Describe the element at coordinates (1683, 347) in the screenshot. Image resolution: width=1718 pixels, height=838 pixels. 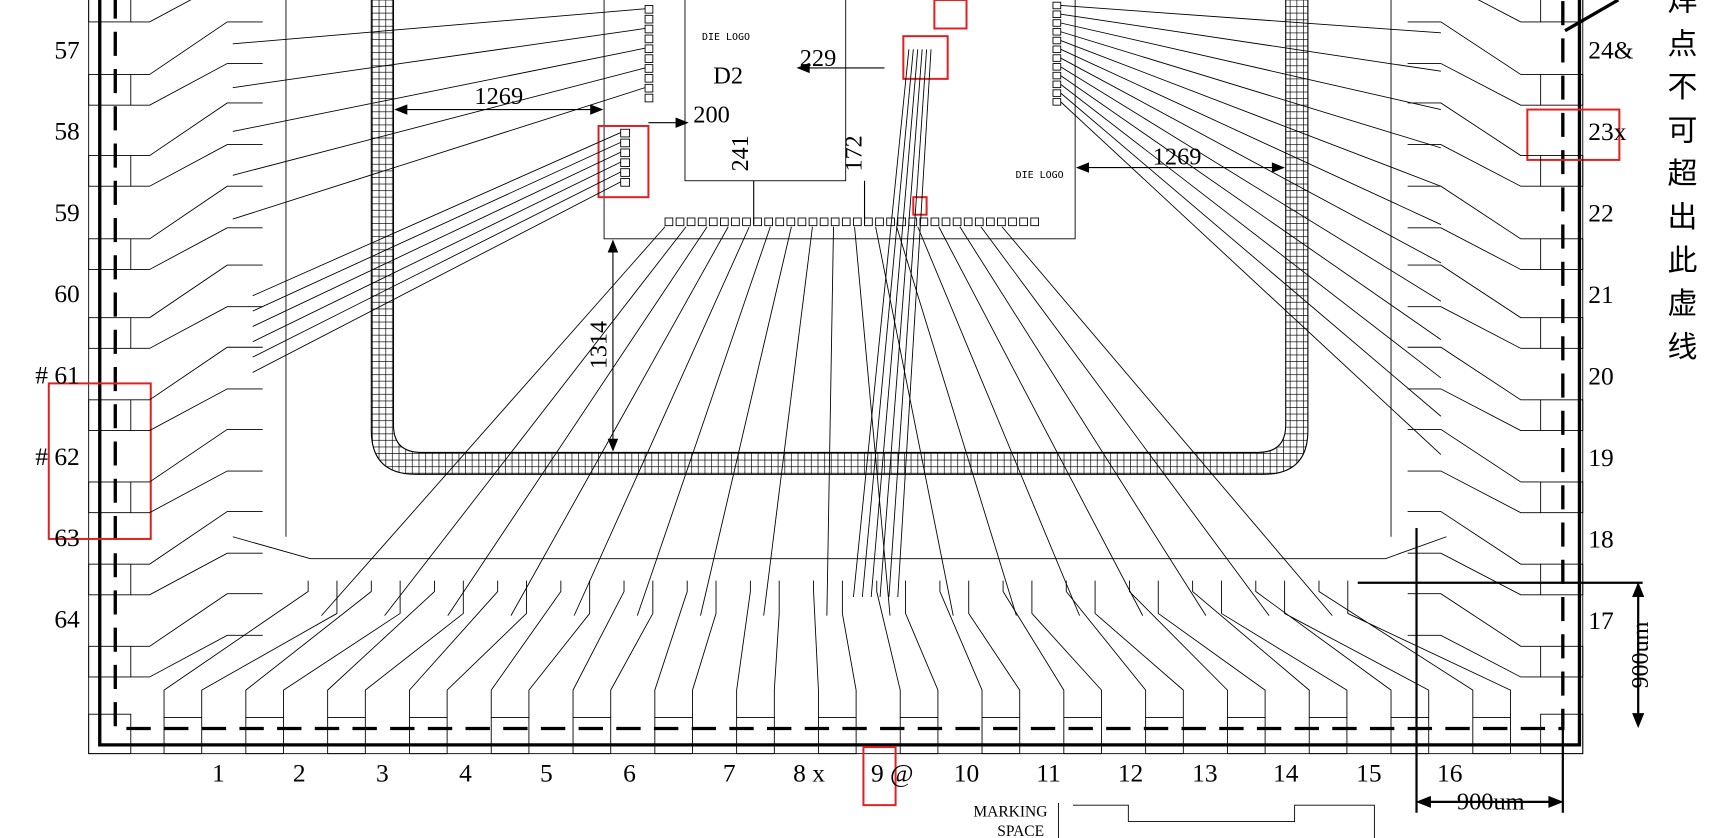
I see `note-char: 线` at that location.